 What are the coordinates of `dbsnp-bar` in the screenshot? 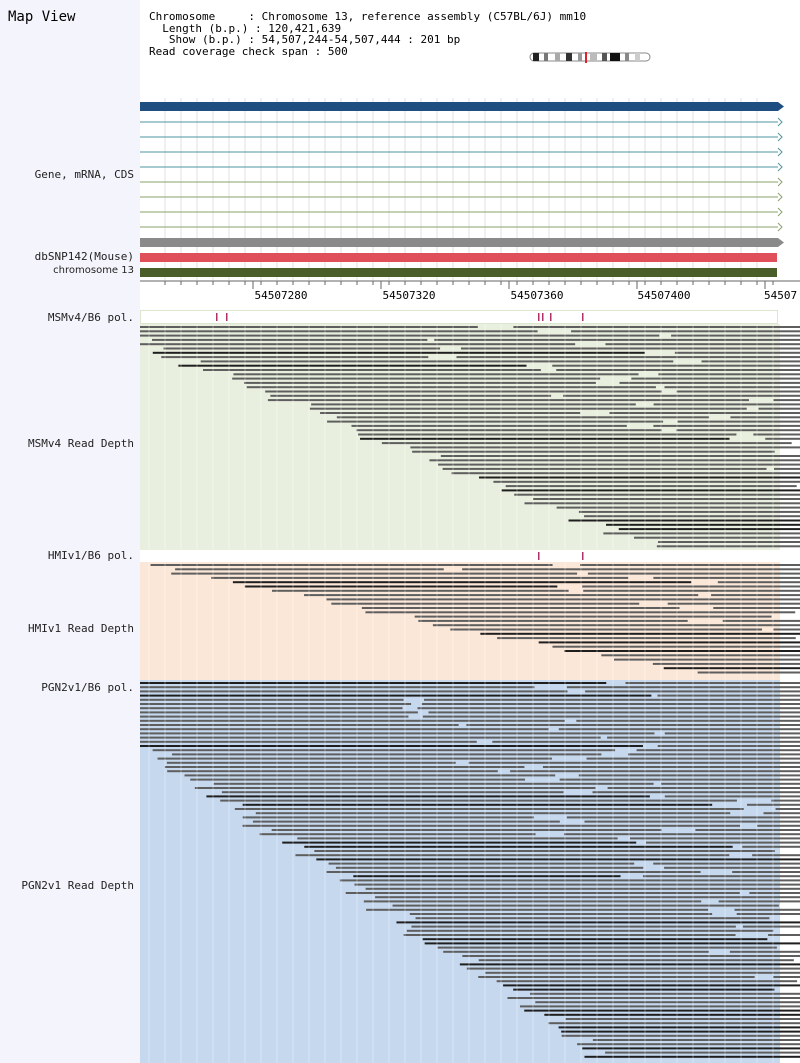 It's located at (458, 257).